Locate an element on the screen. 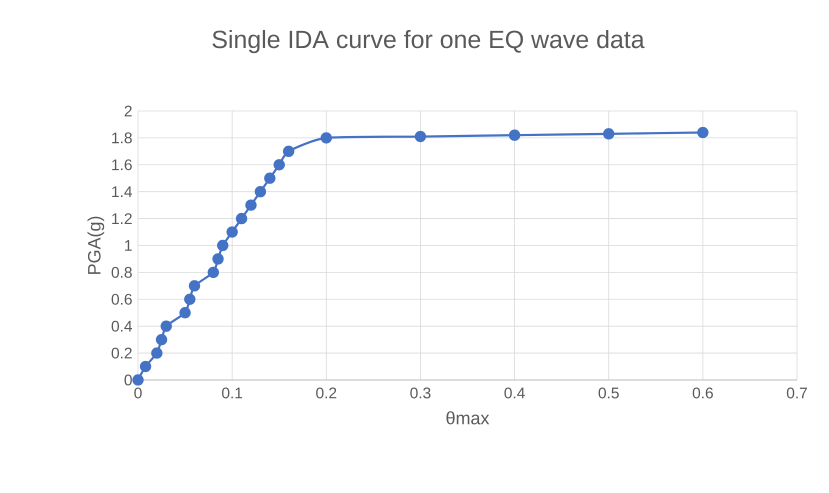 This screenshot has height=493, width=829. x-tick-label: 0.5 is located at coordinates (608, 393).